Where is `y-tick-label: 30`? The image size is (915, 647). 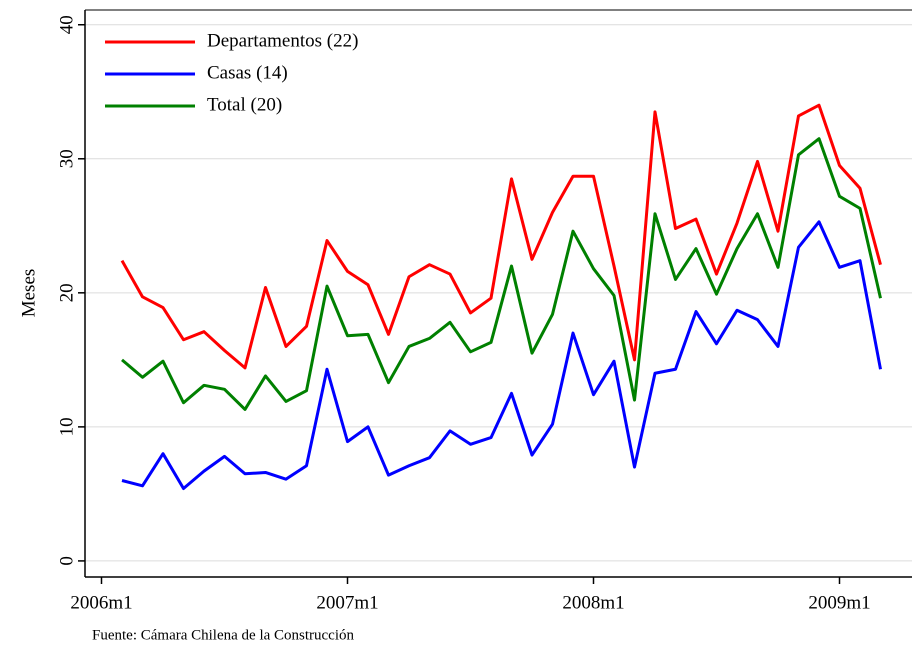
y-tick-label: 30 is located at coordinates (66, 158).